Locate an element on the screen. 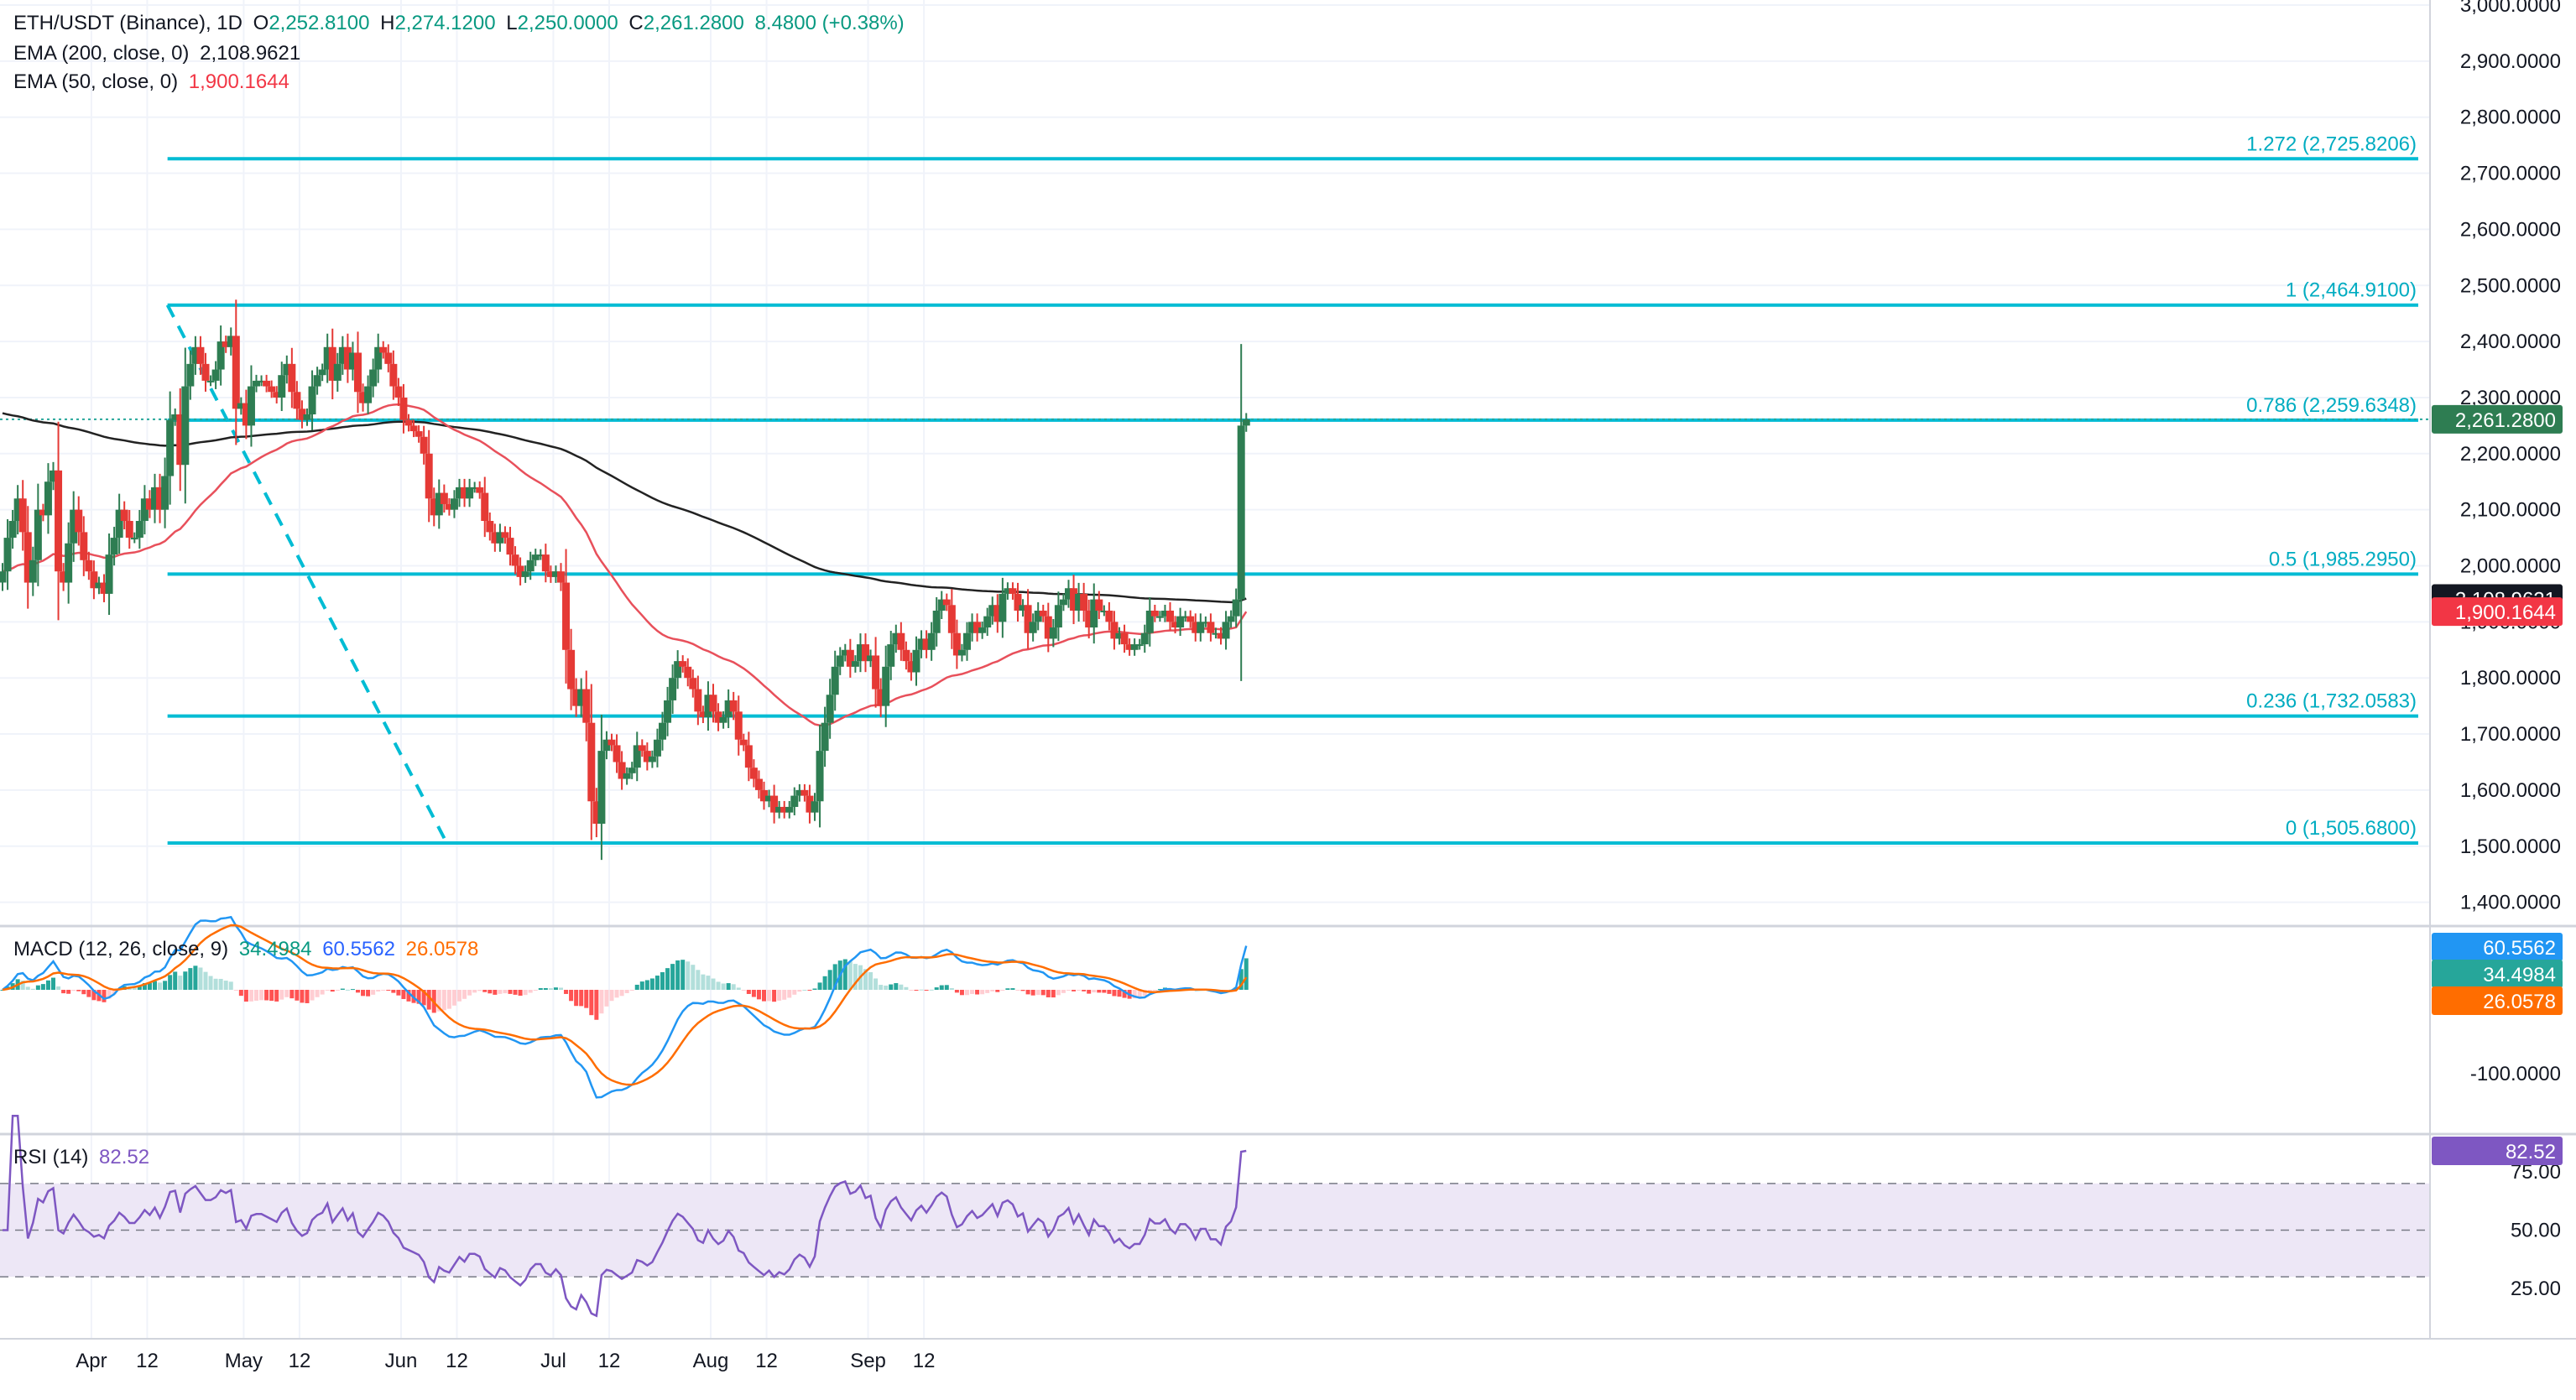  time-tick-label: Jun is located at coordinates (401, 1361).